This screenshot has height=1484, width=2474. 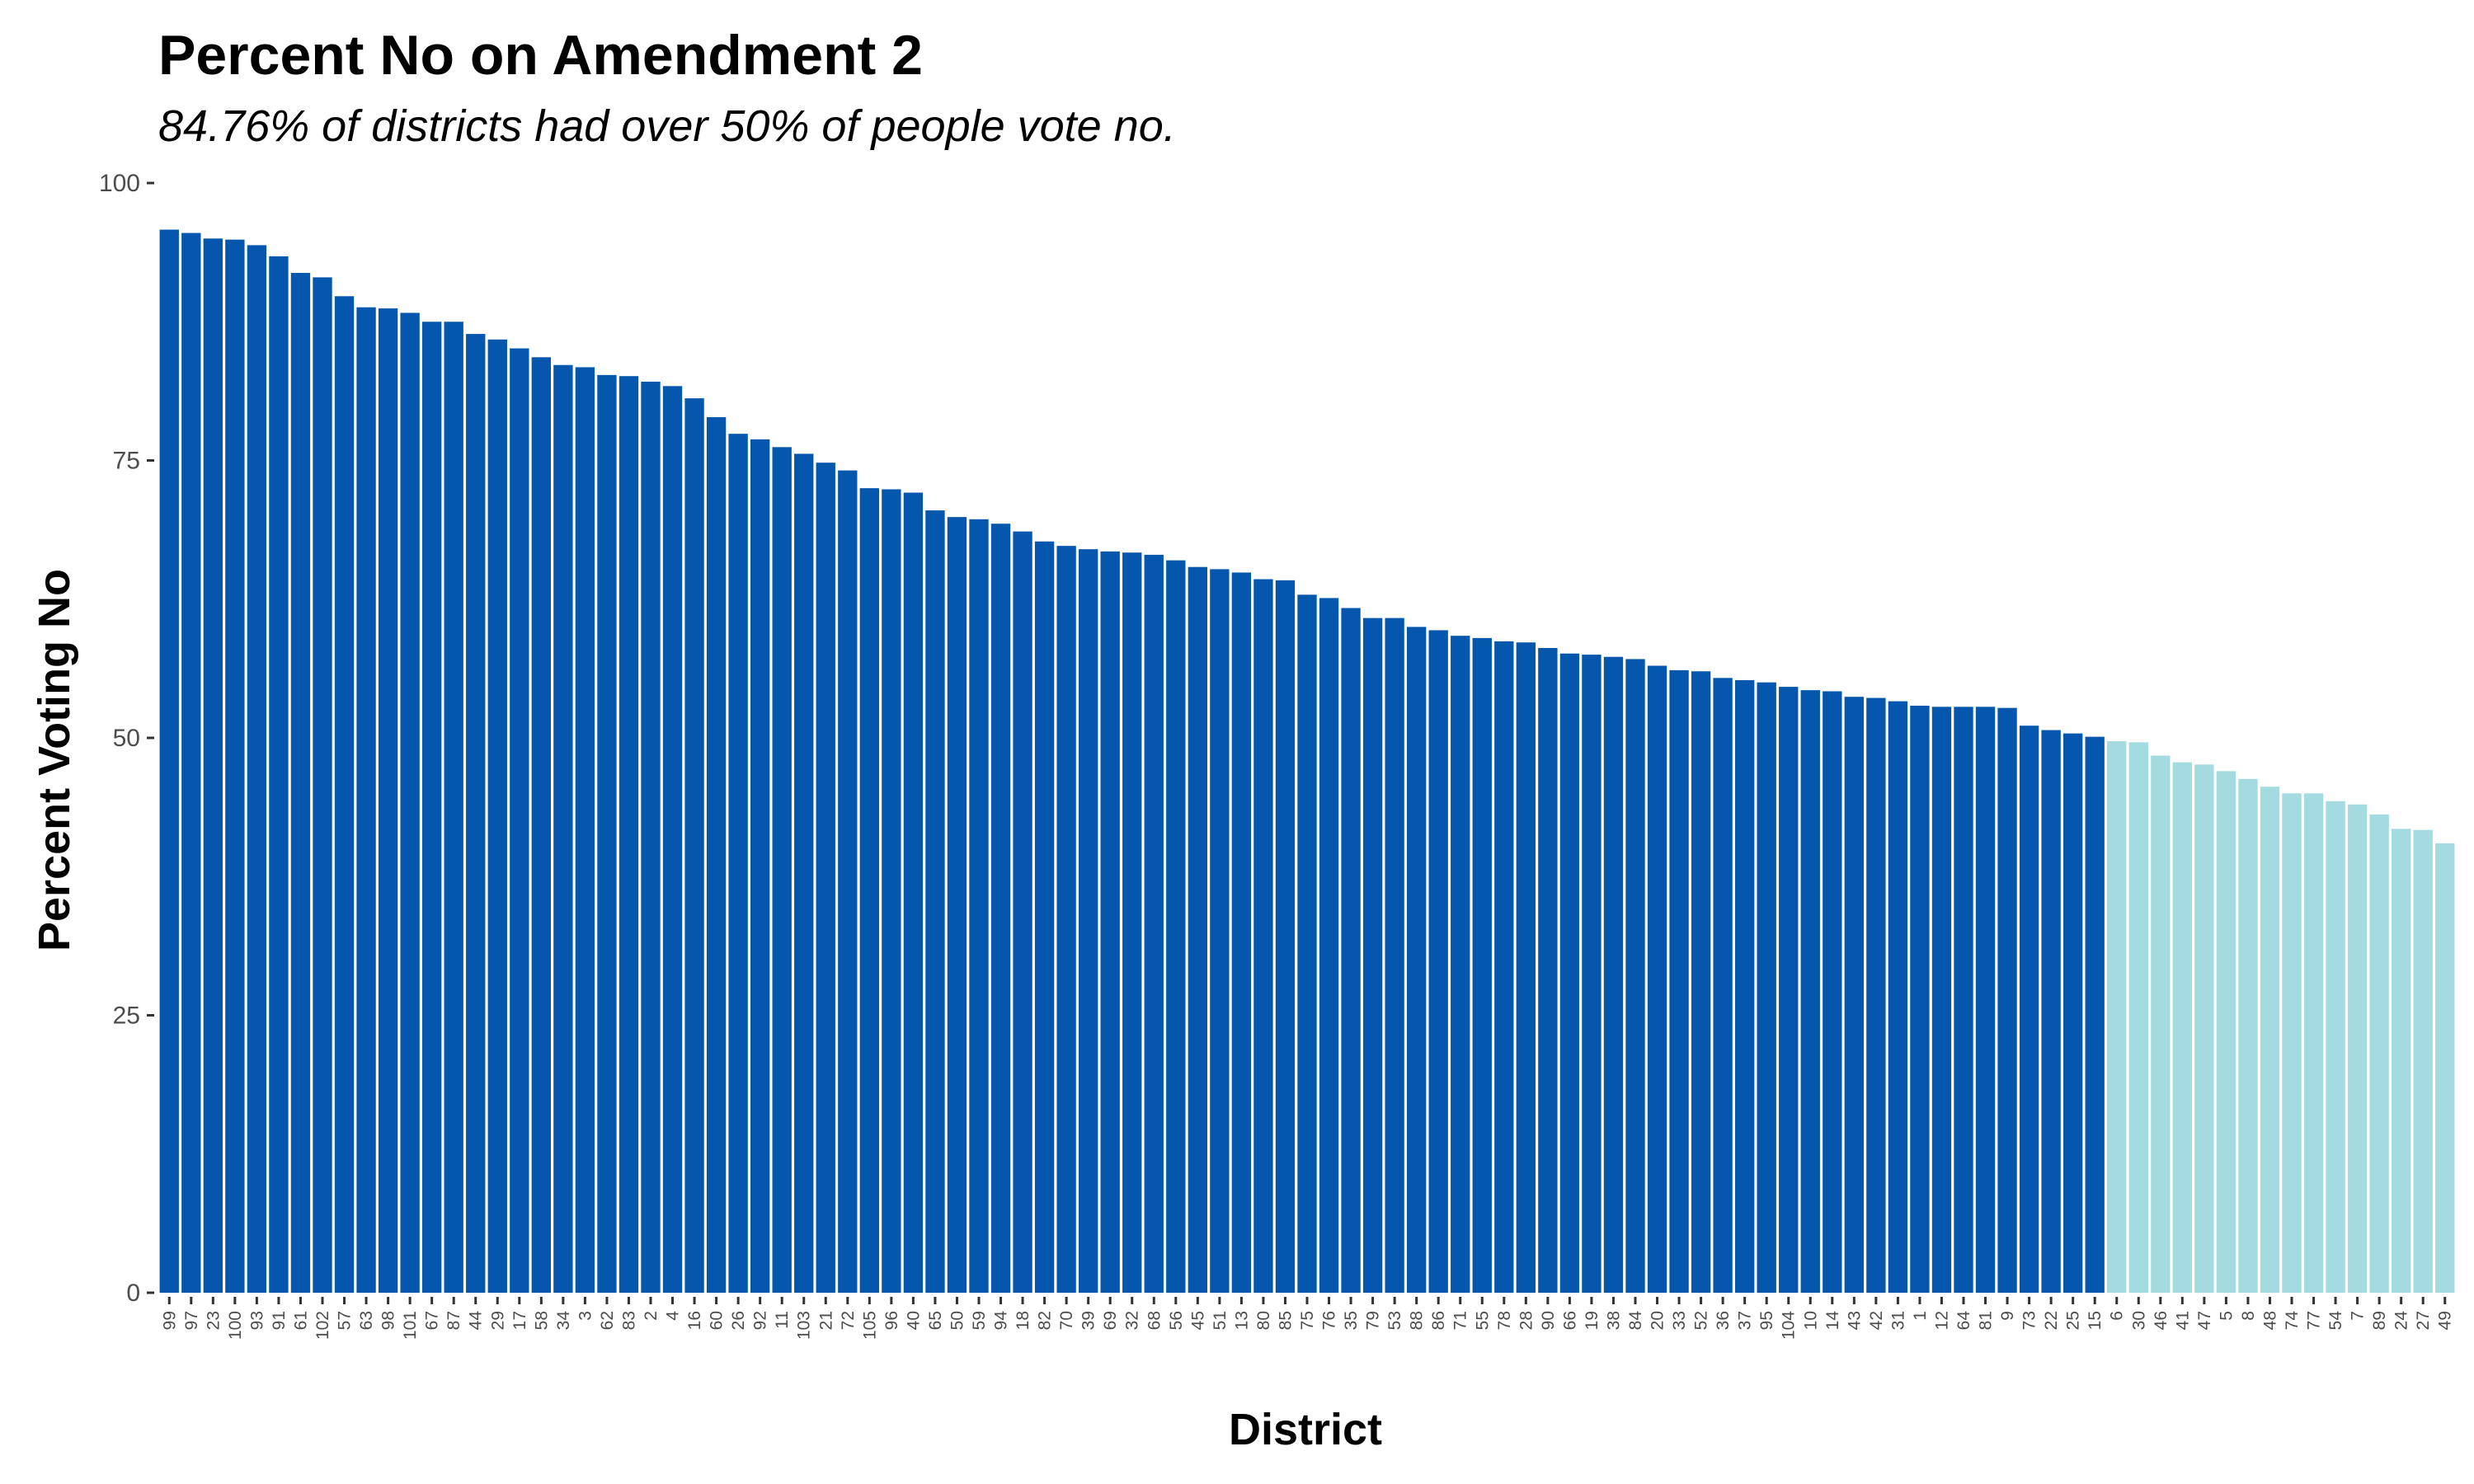 I want to click on x-tick-label: 66, so click(x=1569, y=1320).